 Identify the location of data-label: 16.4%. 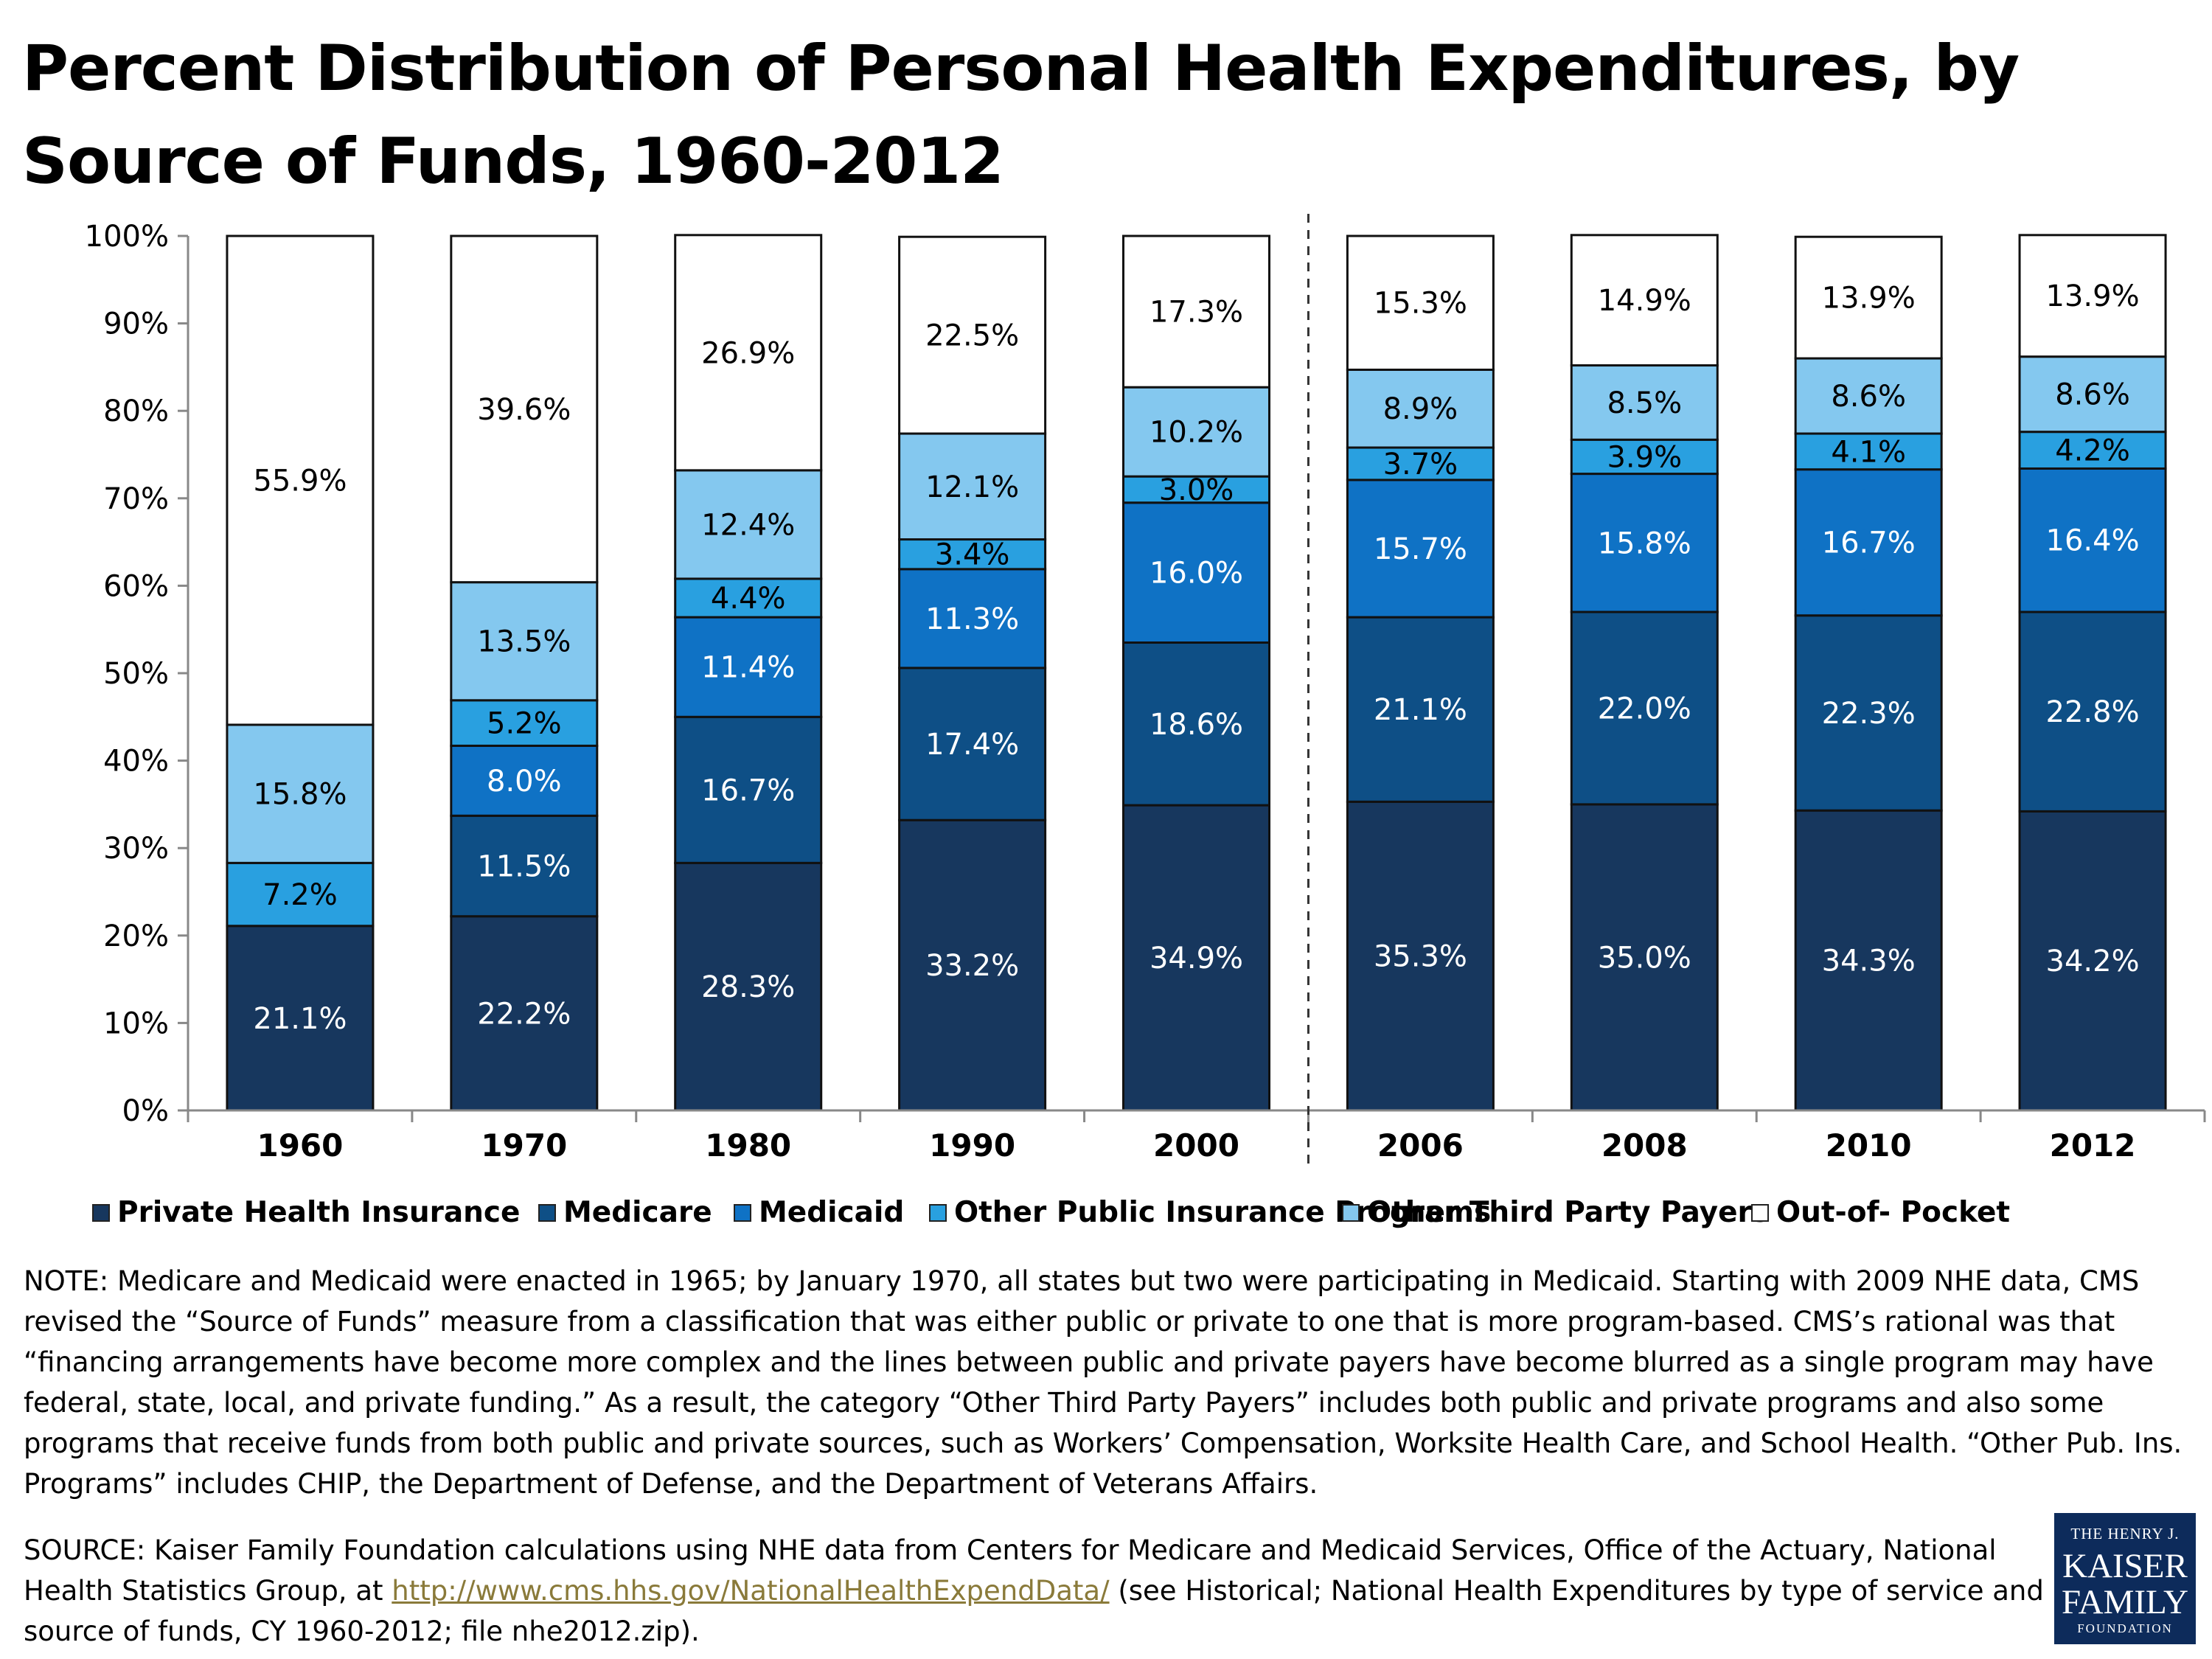
(2093, 541).